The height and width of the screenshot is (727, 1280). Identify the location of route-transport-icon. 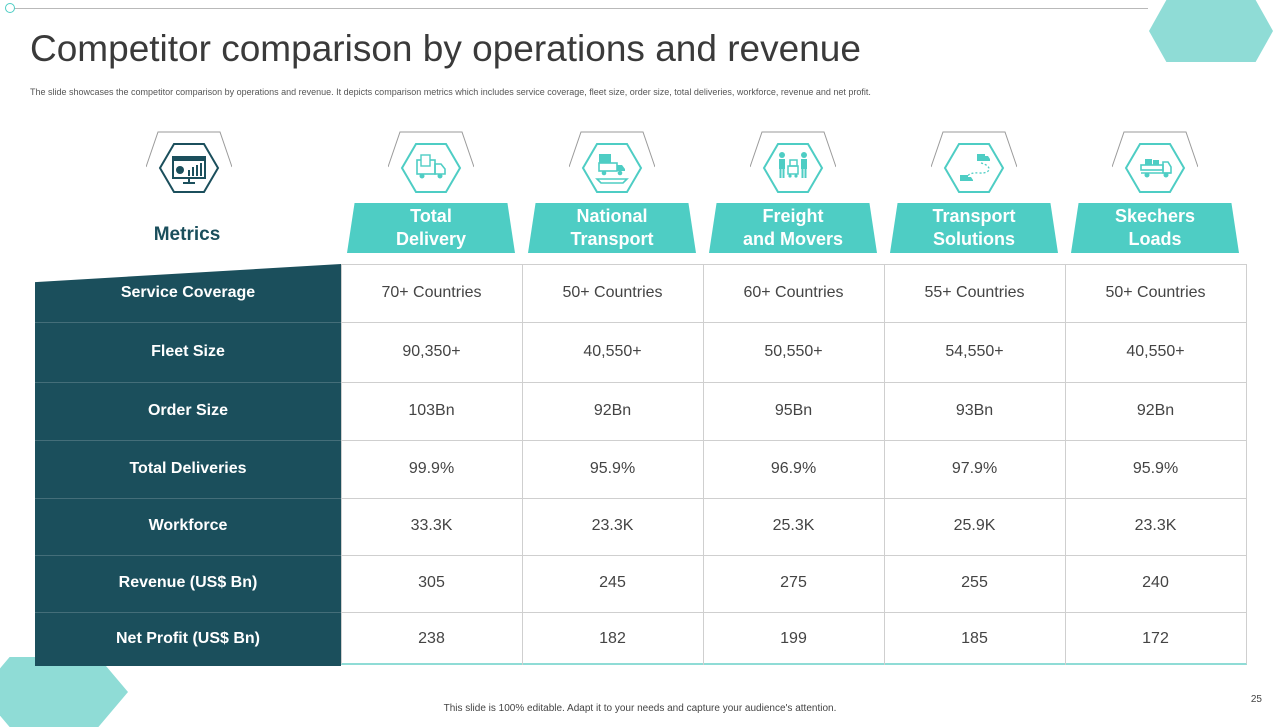
(974, 168).